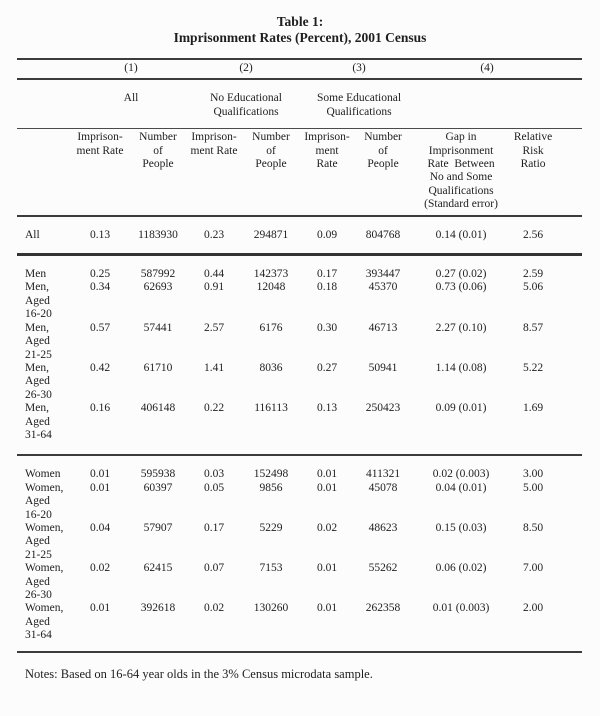  Describe the element at coordinates (214, 474) in the screenshot. I see `value-cell: 0.03` at that location.